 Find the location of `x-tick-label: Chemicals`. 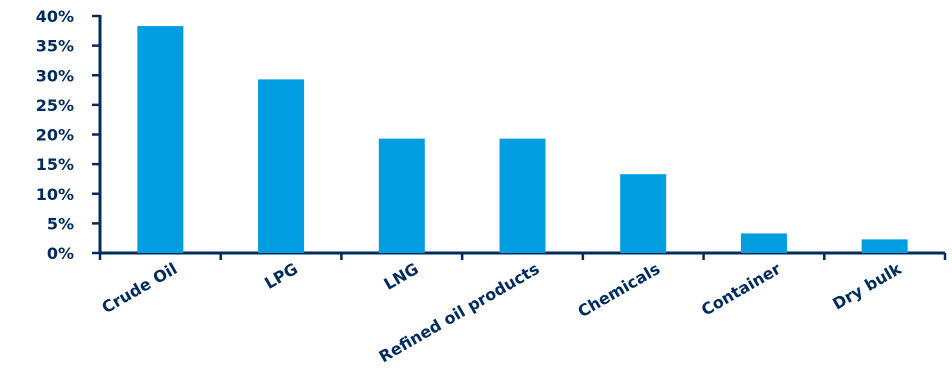

x-tick-label: Chemicals is located at coordinates (619, 290).